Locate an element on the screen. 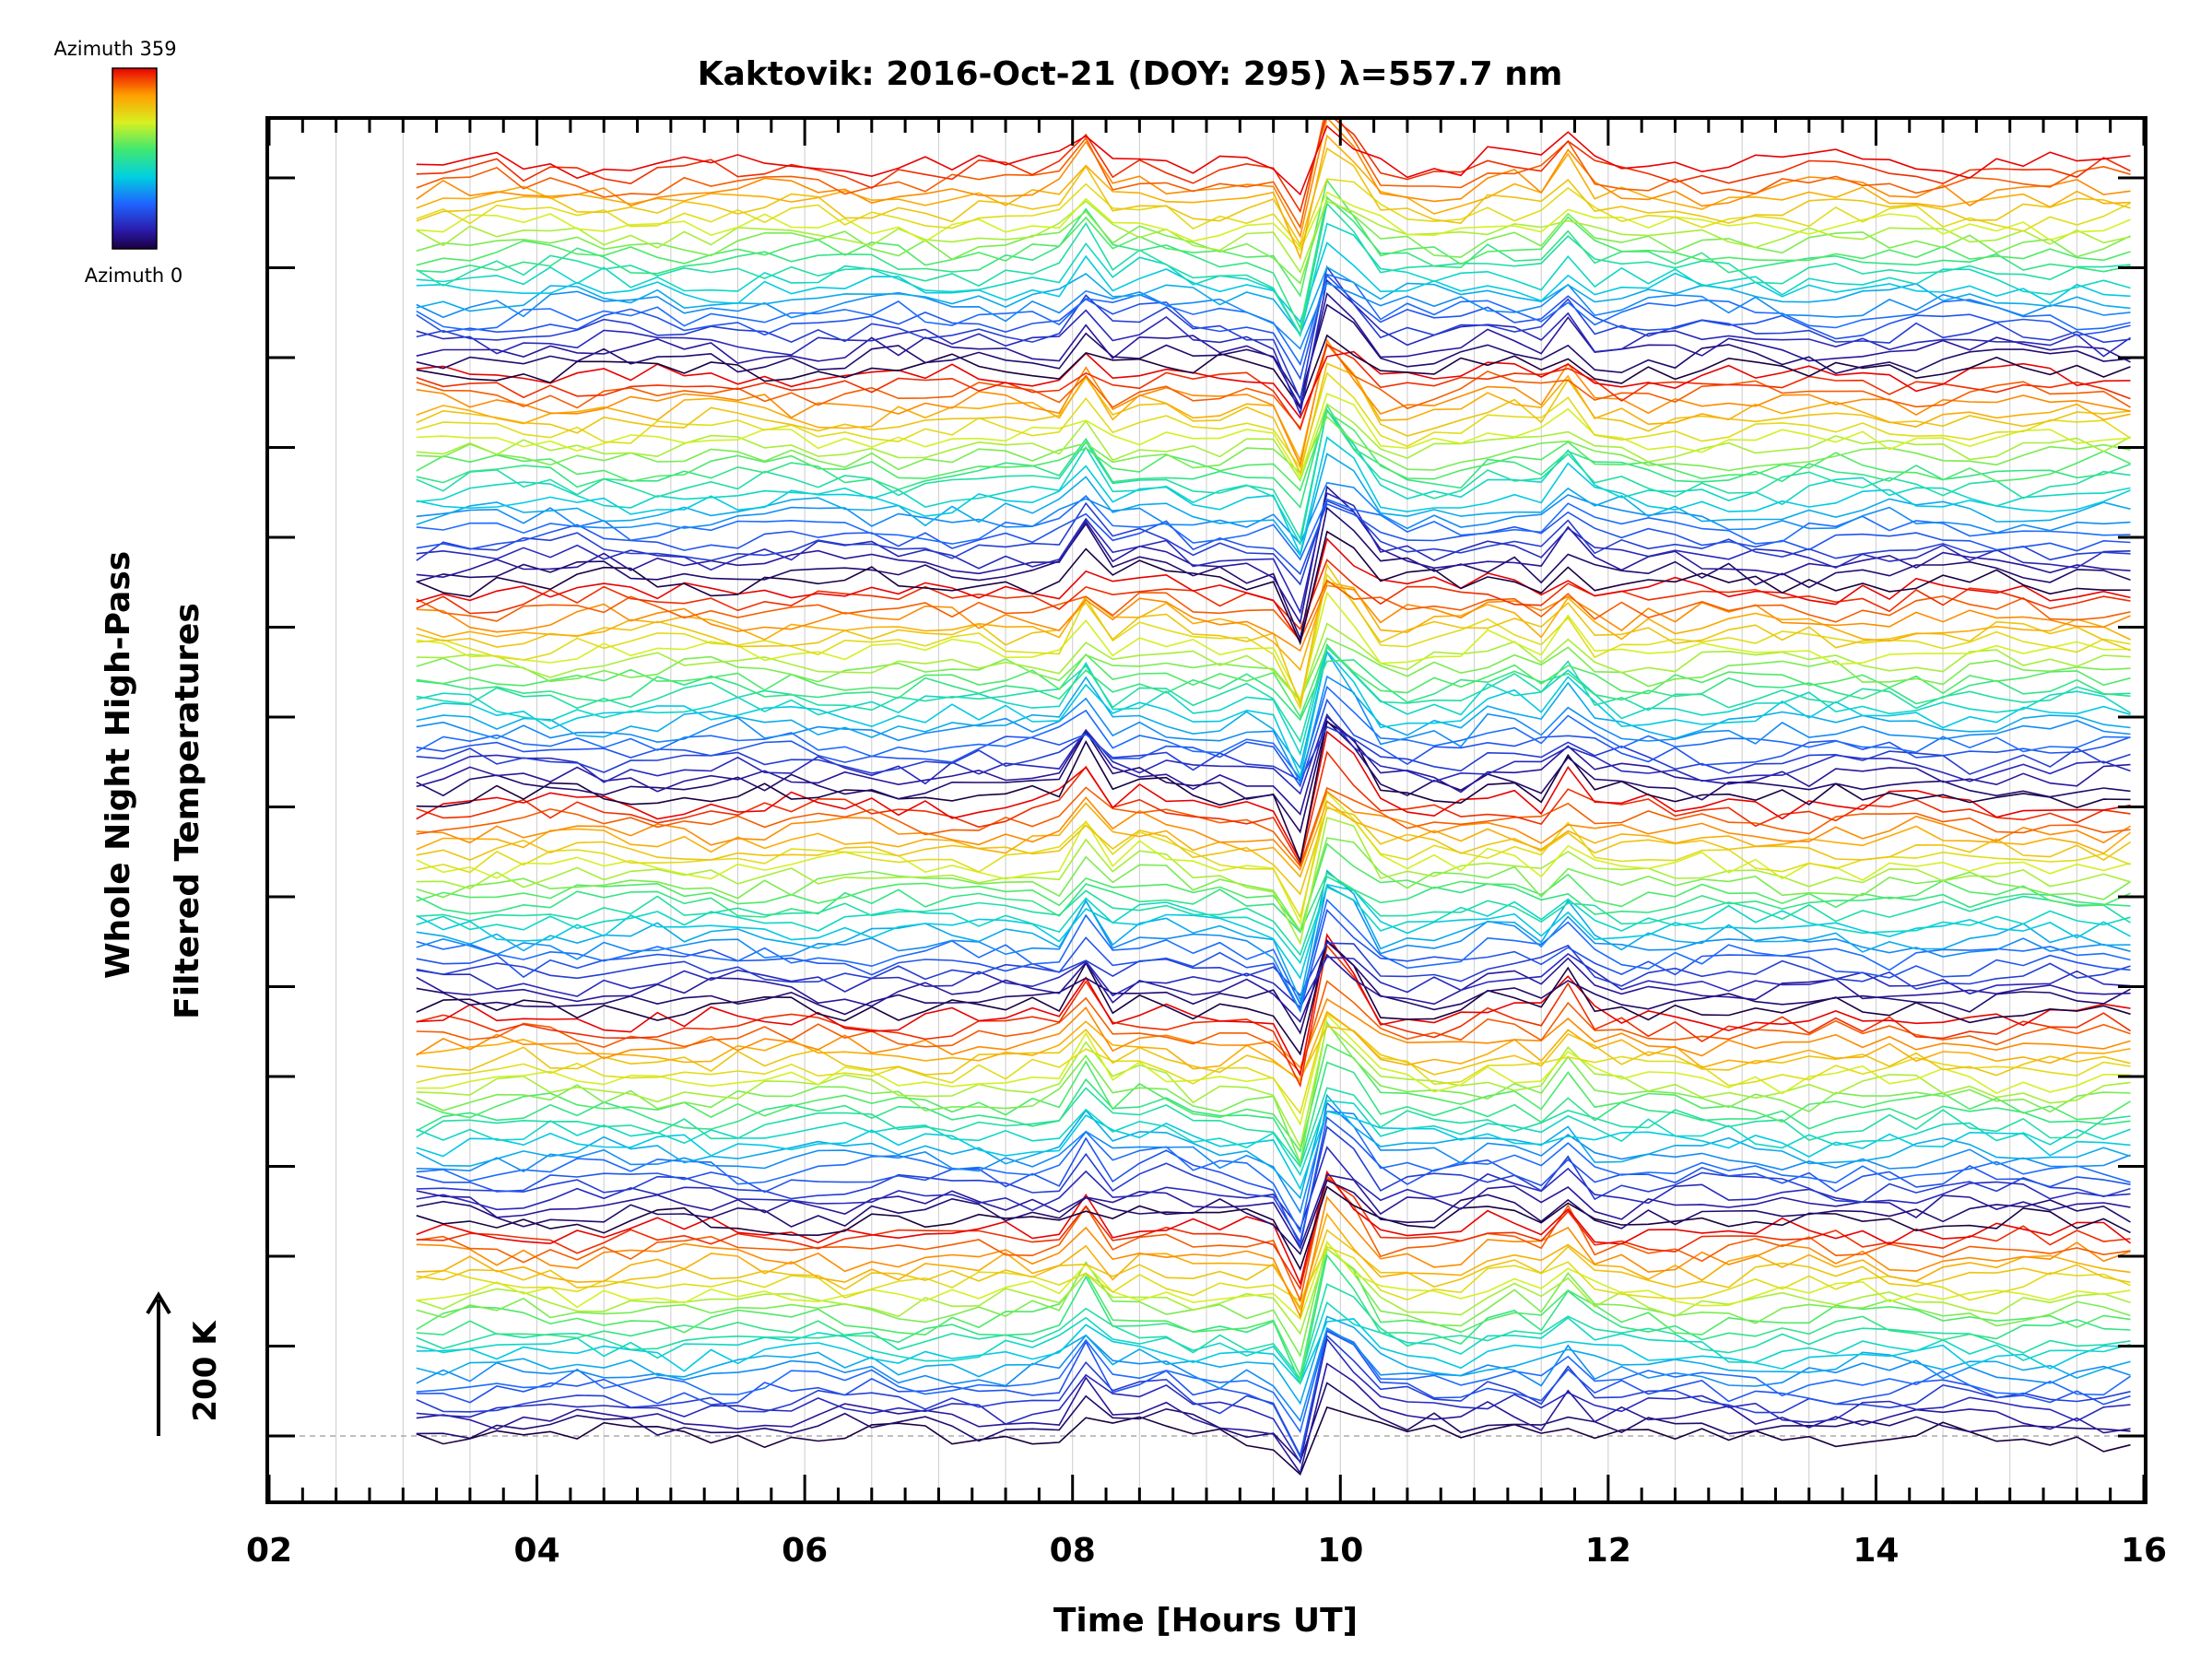 Image resolution: width=2212 pixels, height=1659 pixels. x-axis-label: Time [Hours UT] is located at coordinates (1205, 1621).